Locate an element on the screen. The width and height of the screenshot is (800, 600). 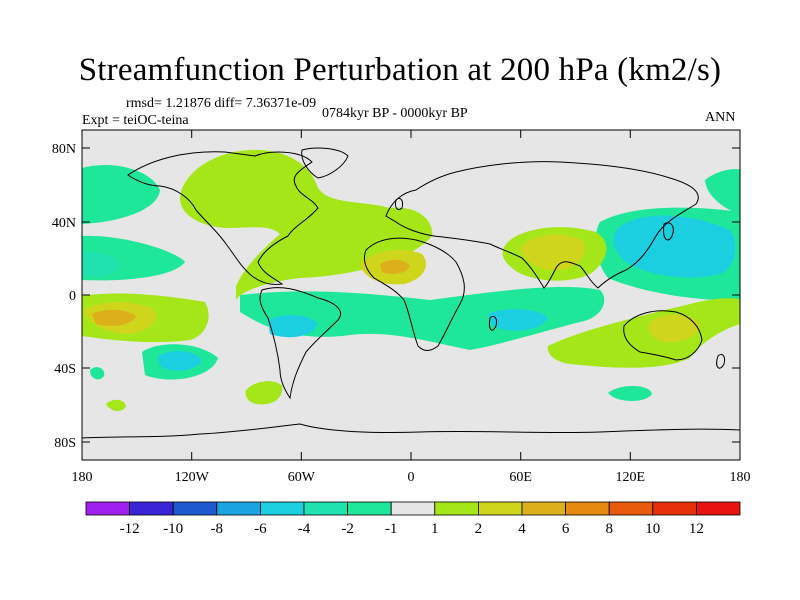
pacific-south-high-peak is located at coordinates (114, 317).